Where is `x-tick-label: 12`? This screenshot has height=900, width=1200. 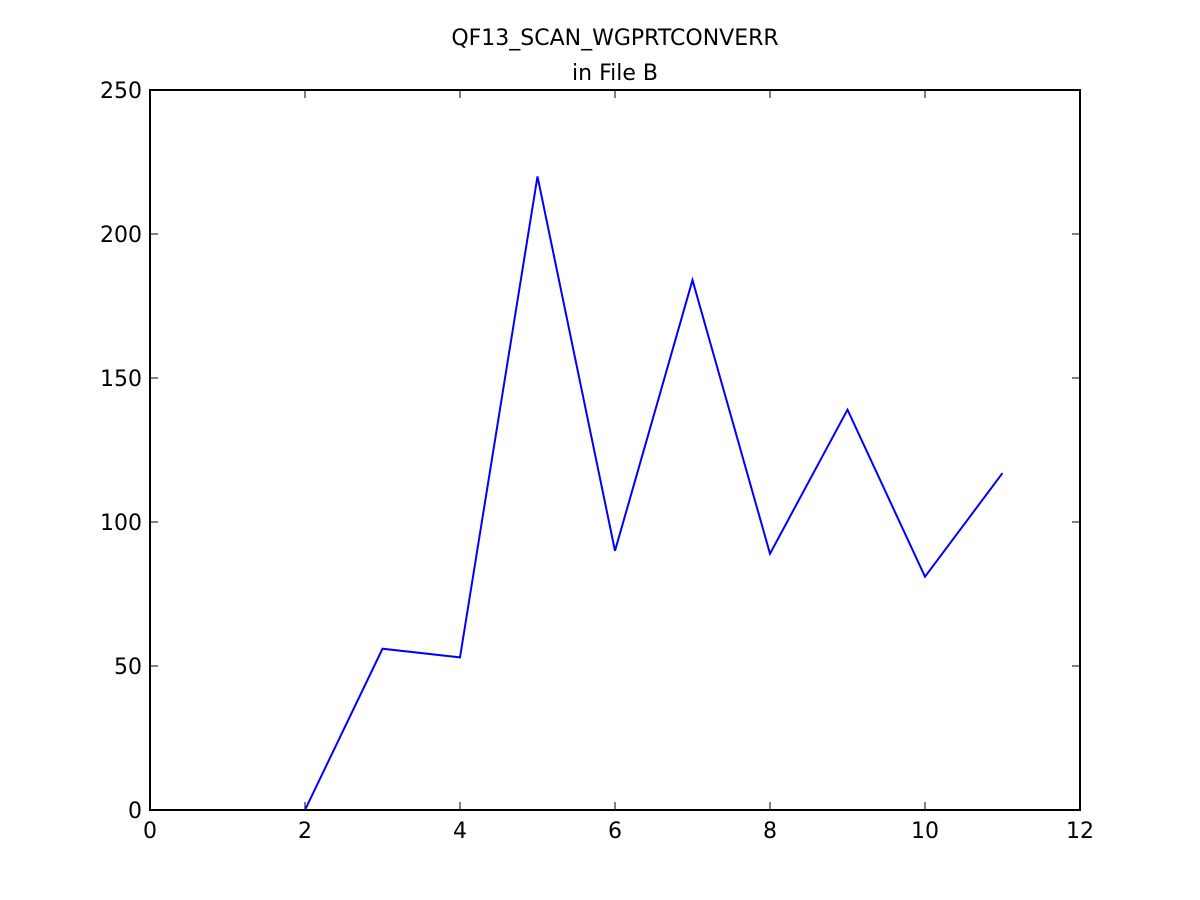 x-tick-label: 12 is located at coordinates (1080, 831).